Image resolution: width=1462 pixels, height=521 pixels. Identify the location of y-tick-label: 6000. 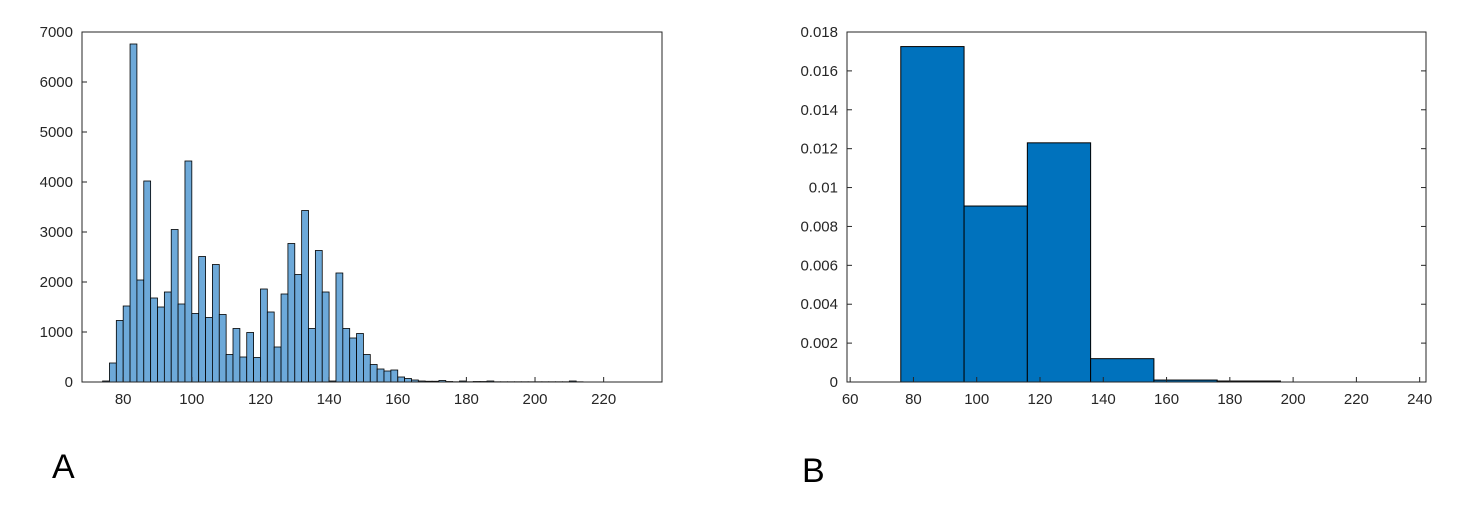
(56, 82).